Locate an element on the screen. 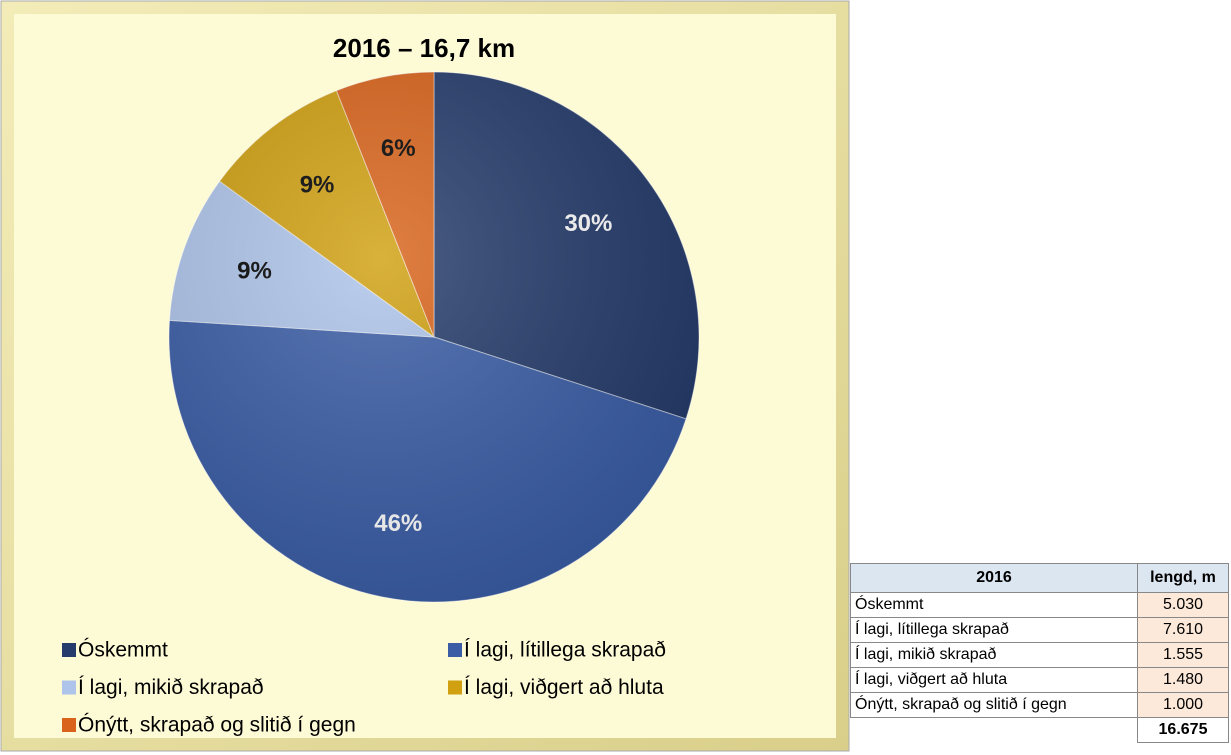 The image size is (1231, 755). row-label: Óskemmt is located at coordinates (994, 605).